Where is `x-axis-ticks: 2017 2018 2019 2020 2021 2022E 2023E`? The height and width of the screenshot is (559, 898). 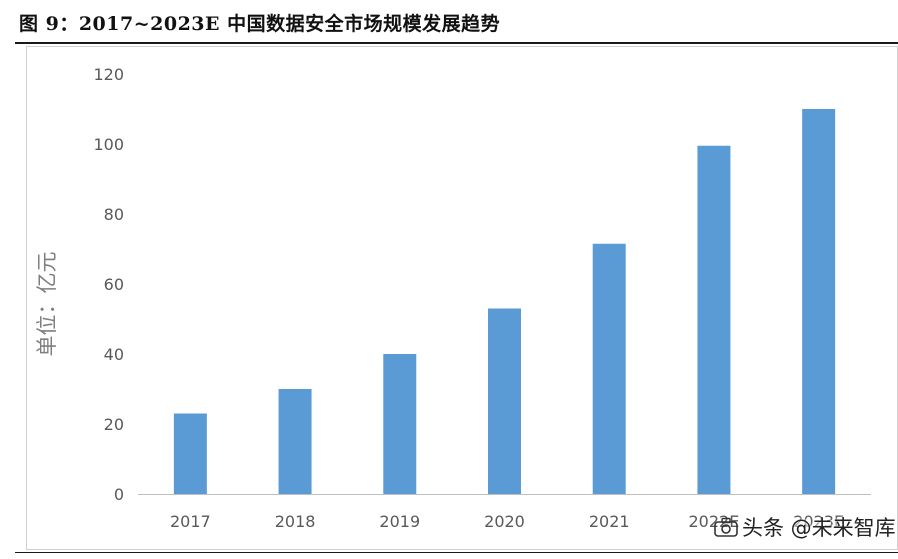 x-axis-ticks: 2017 2018 2019 2020 2021 2022E 2023E is located at coordinates (507, 521).